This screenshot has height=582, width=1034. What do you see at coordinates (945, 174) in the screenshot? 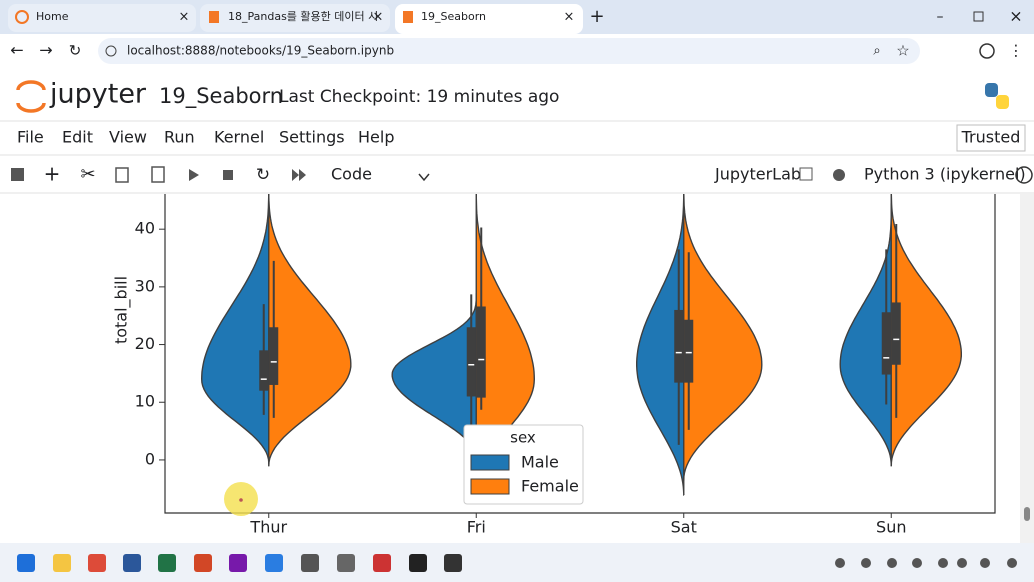
I see `kernel-name: Python 3 (ipykernel)` at bounding box center [945, 174].